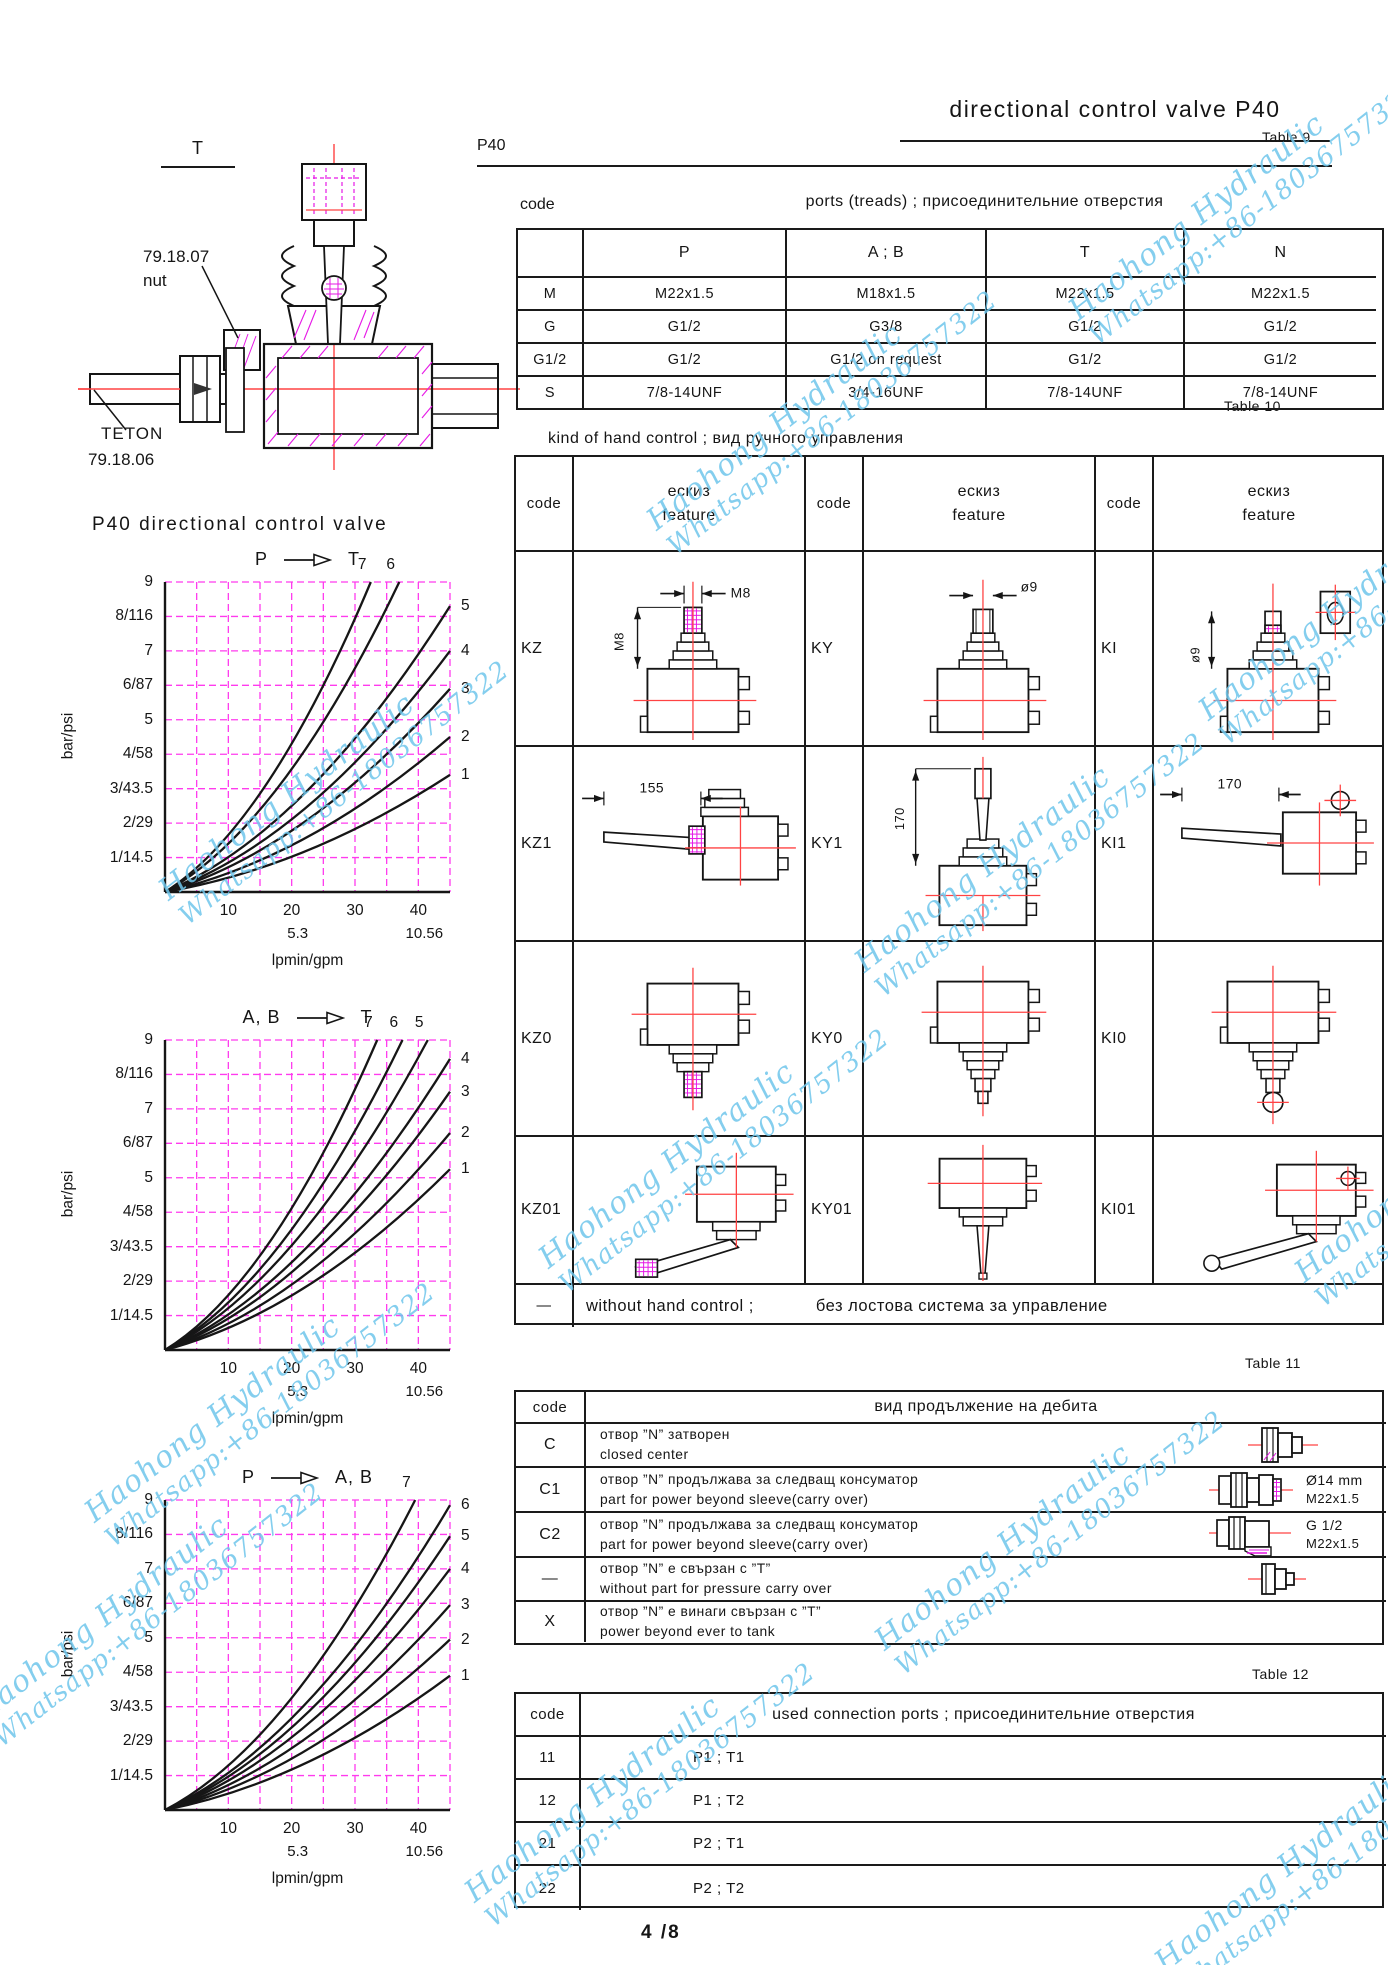  Describe the element at coordinates (1280, 254) in the screenshot. I see `ports-table-column-header: N` at that location.